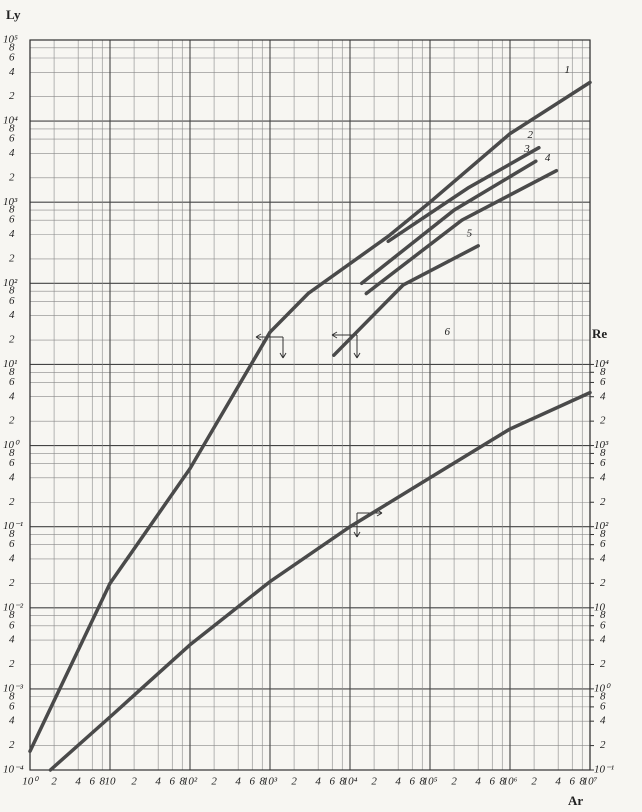  What do you see at coordinates (111, 782) in the screenshot?
I see `x-tick-label: 10` at bounding box center [111, 782].